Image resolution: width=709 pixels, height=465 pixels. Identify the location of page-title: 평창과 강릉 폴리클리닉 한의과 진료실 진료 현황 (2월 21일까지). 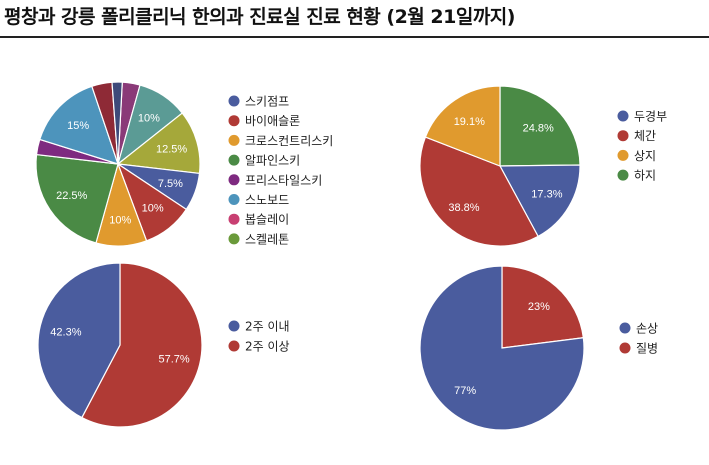
(259, 17).